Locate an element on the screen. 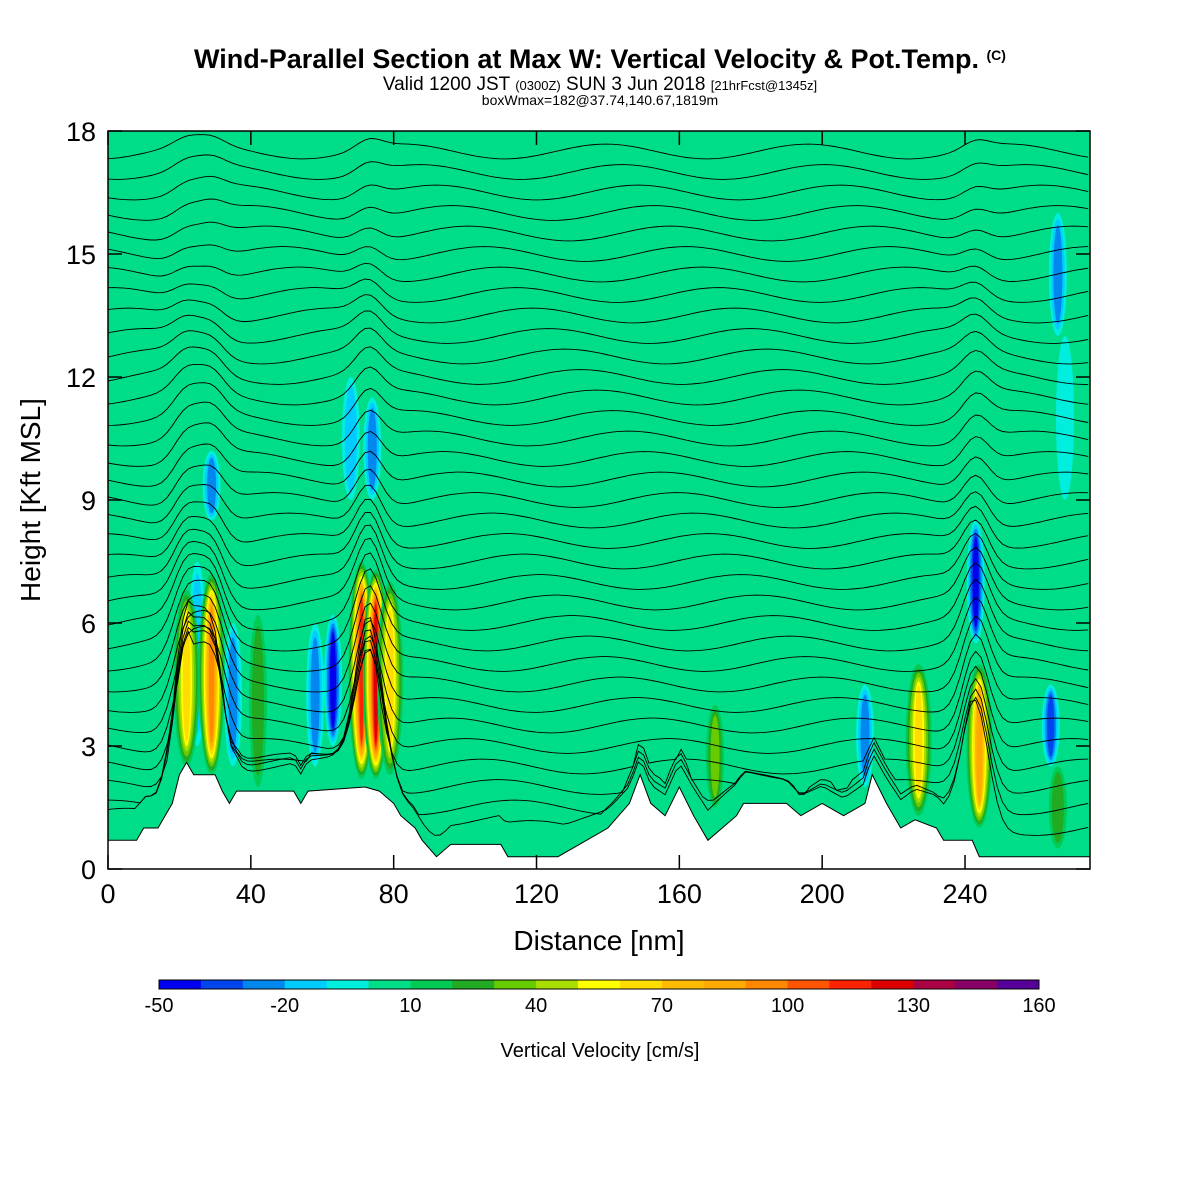  x-tick-label: 200 is located at coordinates (822, 894).